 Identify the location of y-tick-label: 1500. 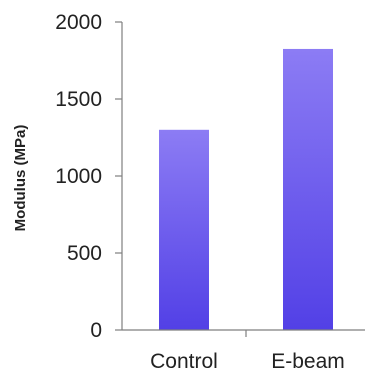
(78, 99).